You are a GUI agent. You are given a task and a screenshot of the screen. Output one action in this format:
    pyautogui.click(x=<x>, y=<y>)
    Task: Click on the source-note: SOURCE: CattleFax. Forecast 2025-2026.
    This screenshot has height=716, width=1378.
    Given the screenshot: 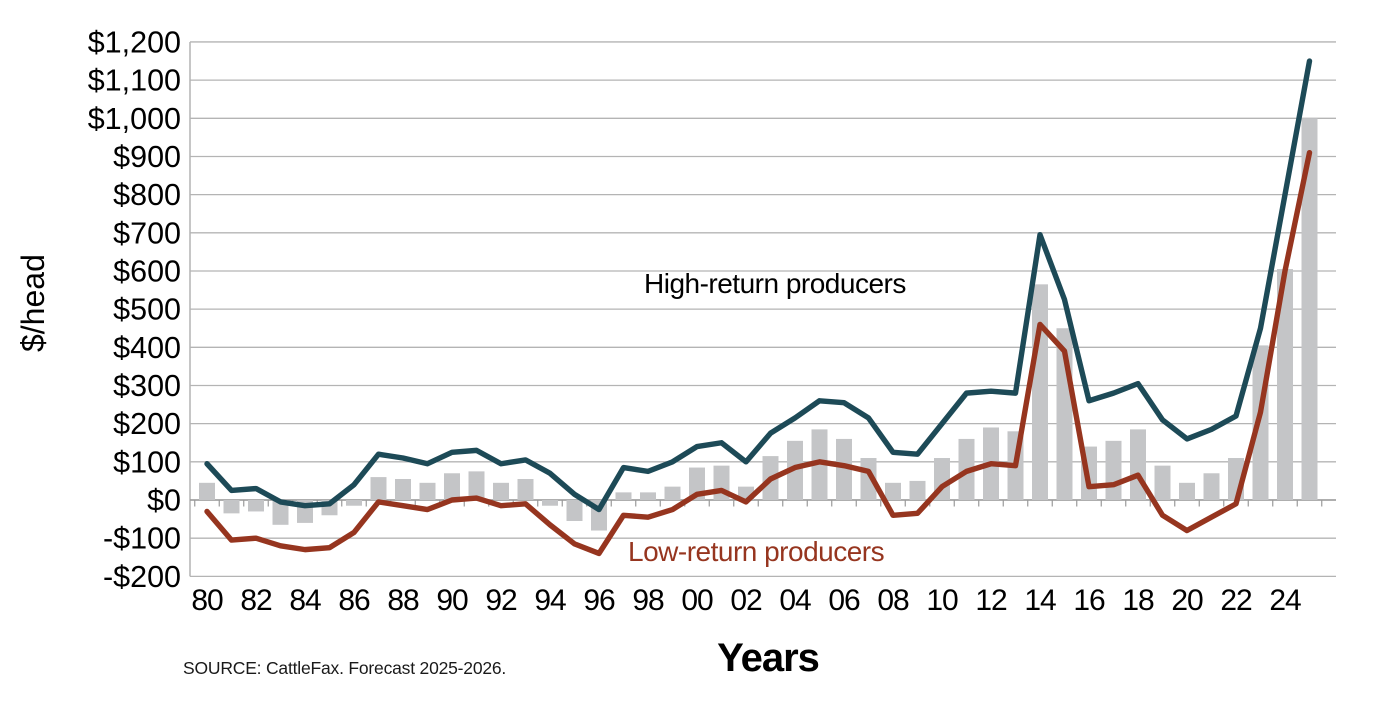 What is the action you would take?
    pyautogui.click(x=345, y=668)
    